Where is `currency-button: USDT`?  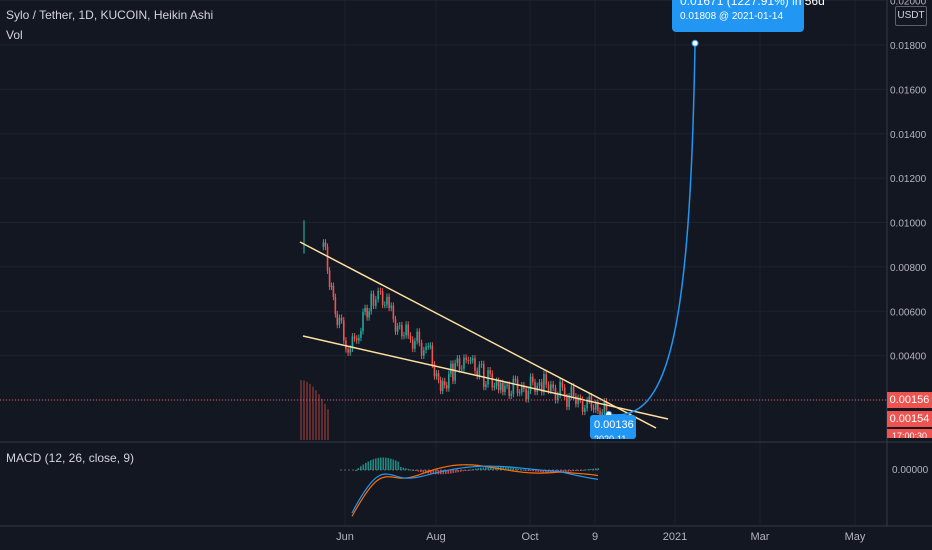 currency-button: USDT is located at coordinates (911, 16).